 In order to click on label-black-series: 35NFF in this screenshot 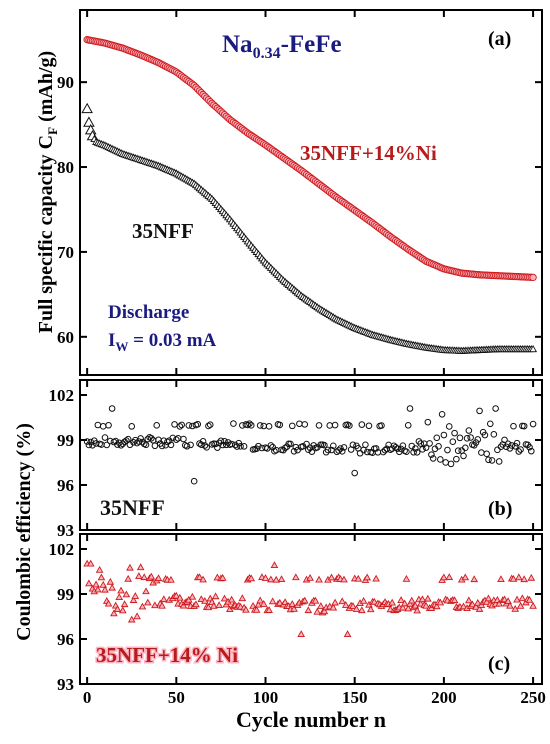, I will do `click(163, 231)`.